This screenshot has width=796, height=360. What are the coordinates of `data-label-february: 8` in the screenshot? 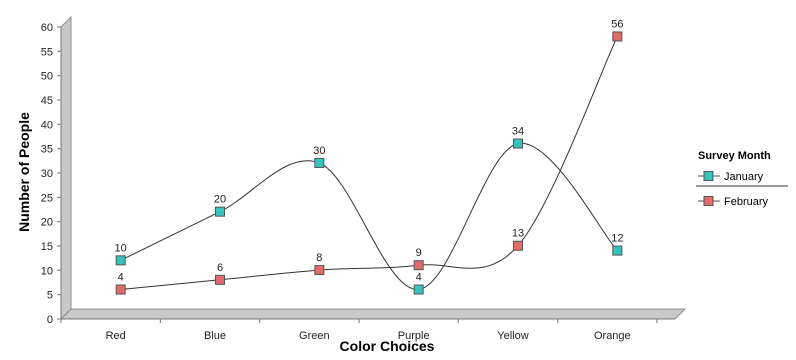 It's located at (319, 258).